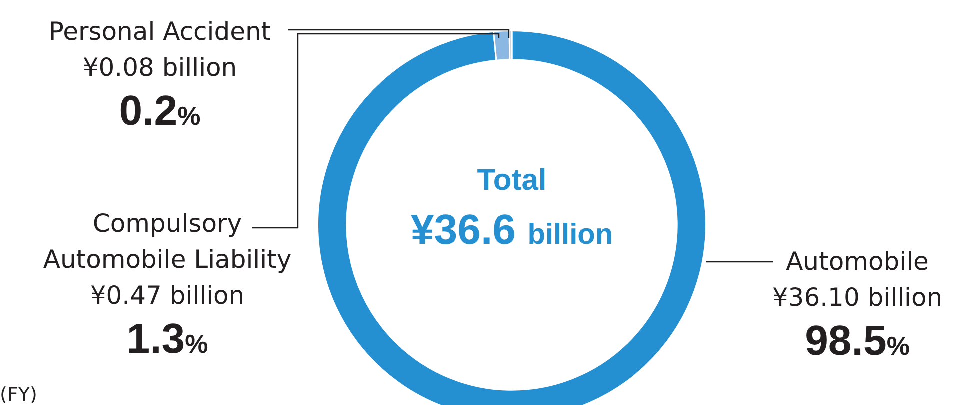  What do you see at coordinates (512, 181) in the screenshot?
I see `text: Total` at bounding box center [512, 181].